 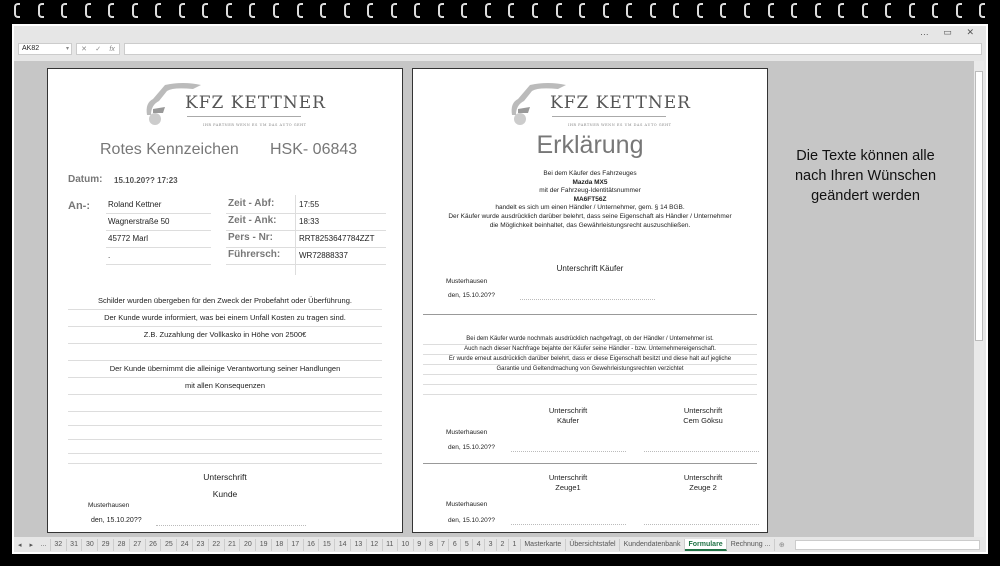 I want to click on window-controls: … ▭ ✕, so click(x=950, y=32).